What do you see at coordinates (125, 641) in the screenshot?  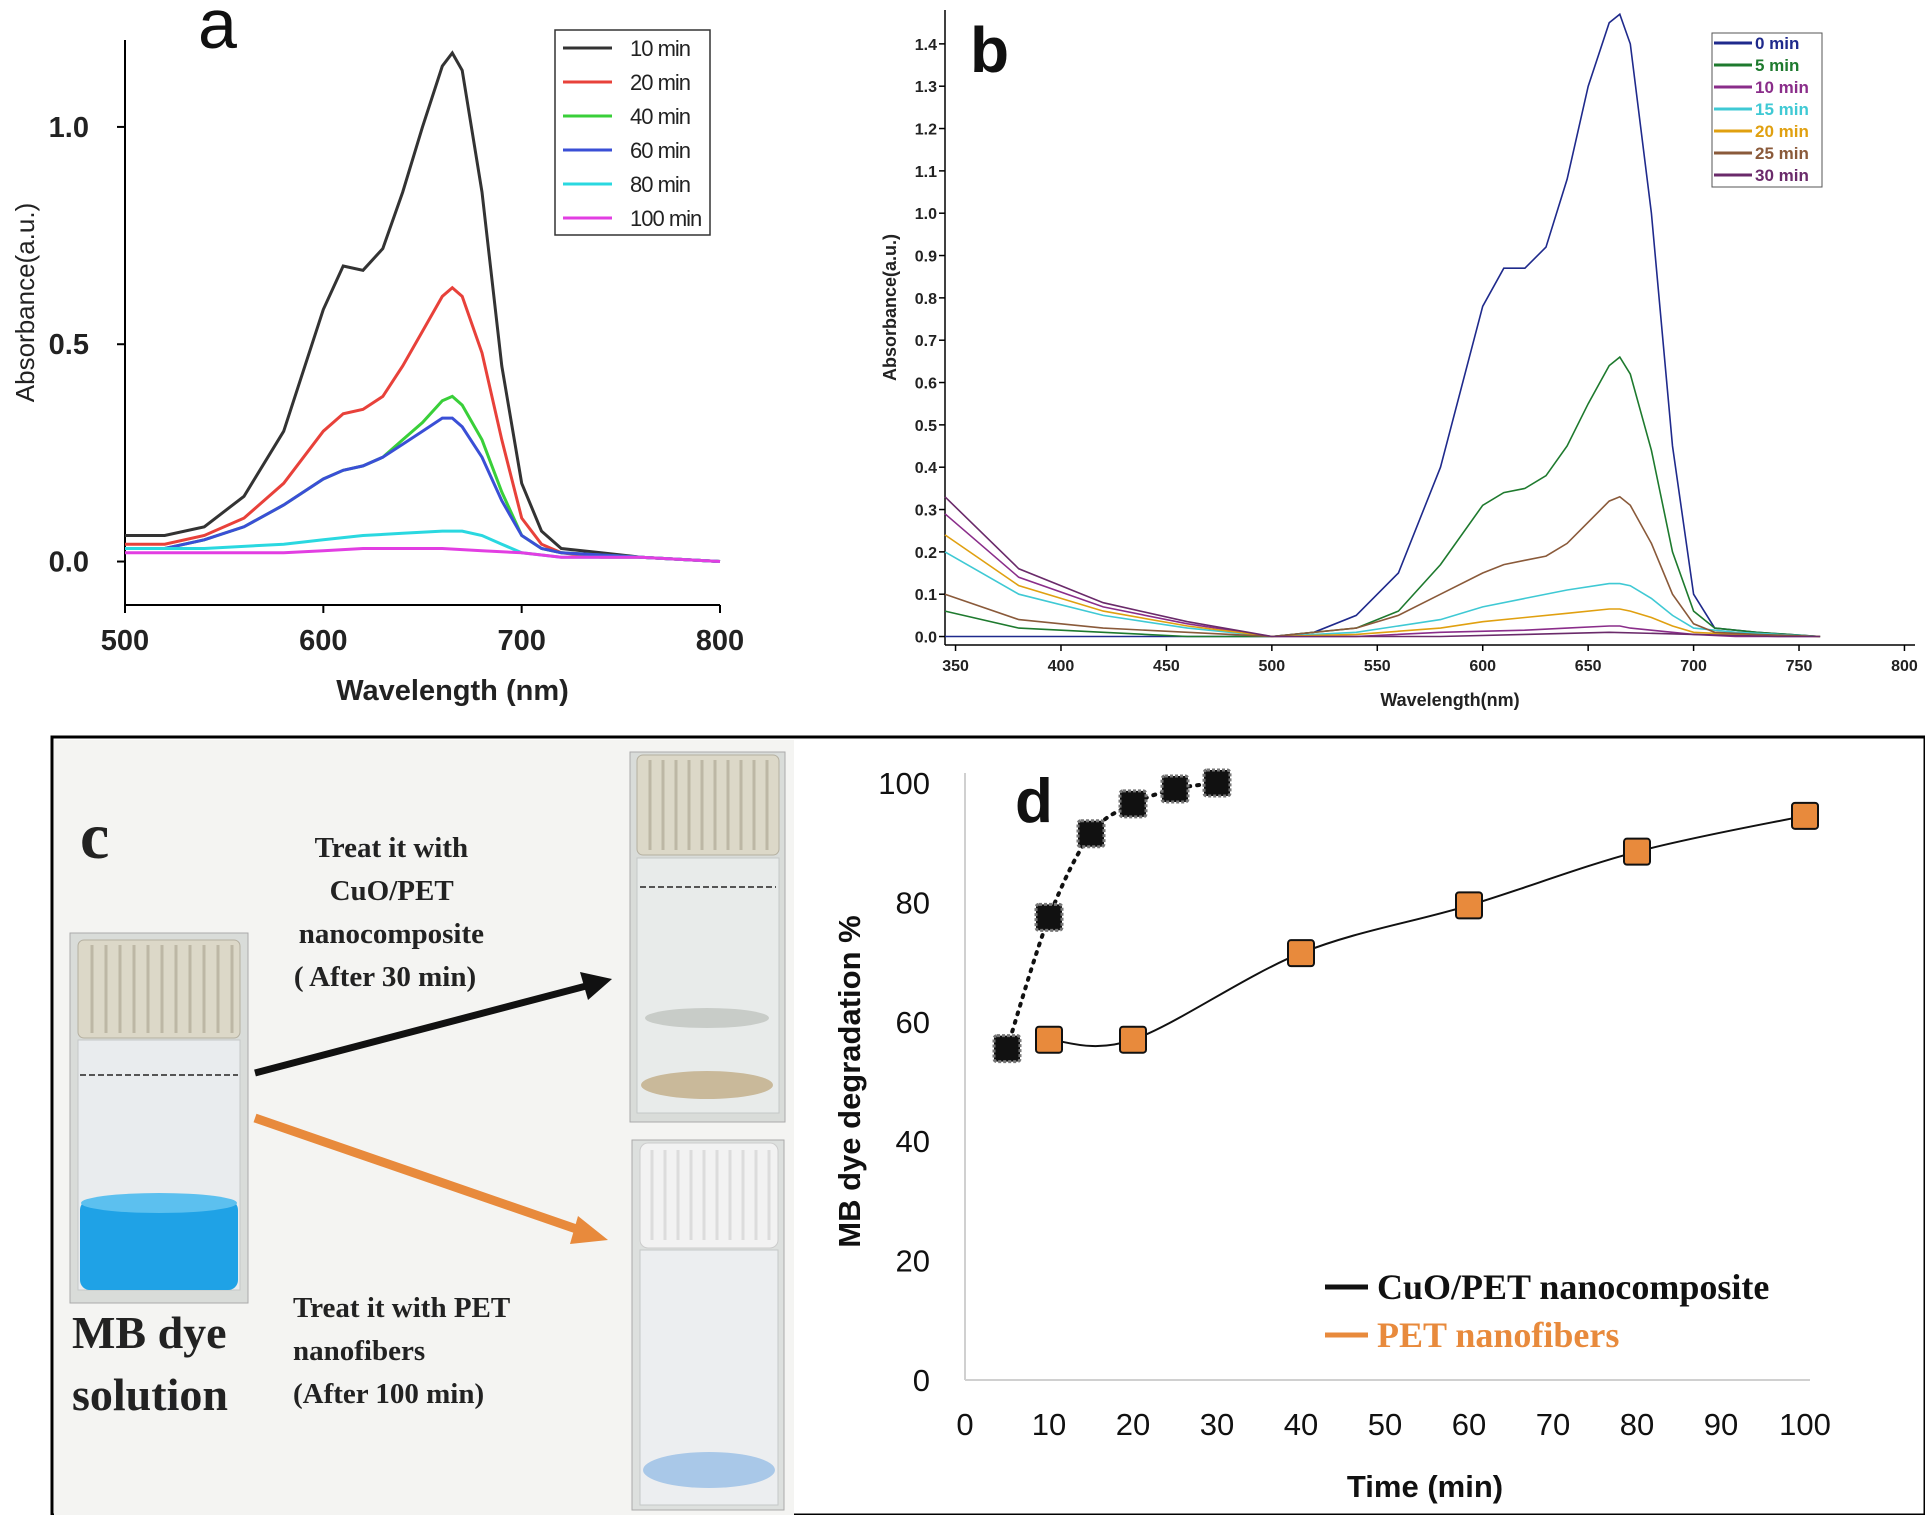 I see `a-x-tick-label: 500` at bounding box center [125, 641].